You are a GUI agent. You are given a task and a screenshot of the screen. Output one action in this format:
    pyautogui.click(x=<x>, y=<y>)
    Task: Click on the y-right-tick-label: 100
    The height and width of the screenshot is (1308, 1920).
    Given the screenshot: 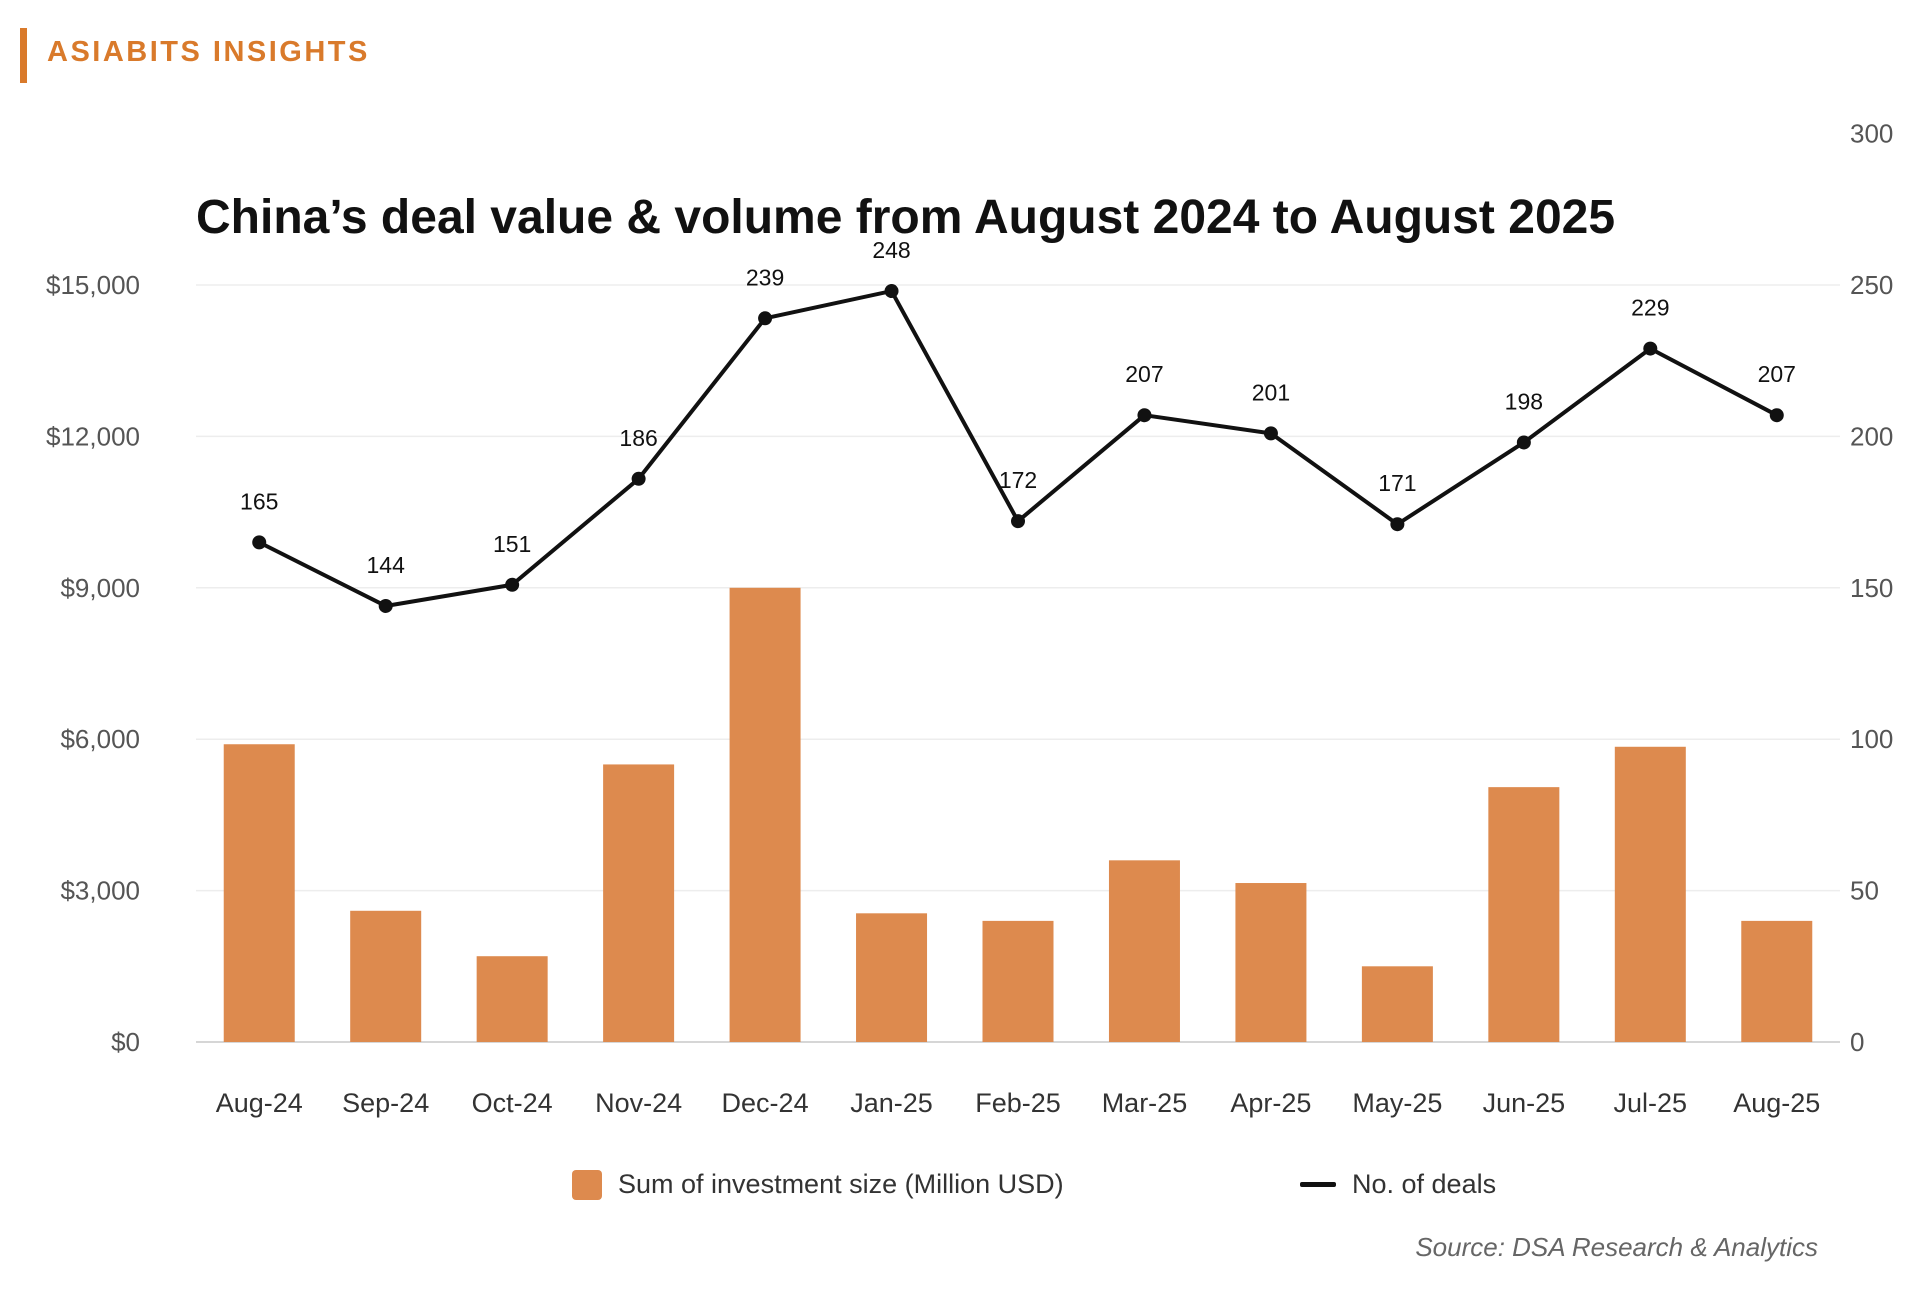 What is the action you would take?
    pyautogui.click(x=1871, y=739)
    